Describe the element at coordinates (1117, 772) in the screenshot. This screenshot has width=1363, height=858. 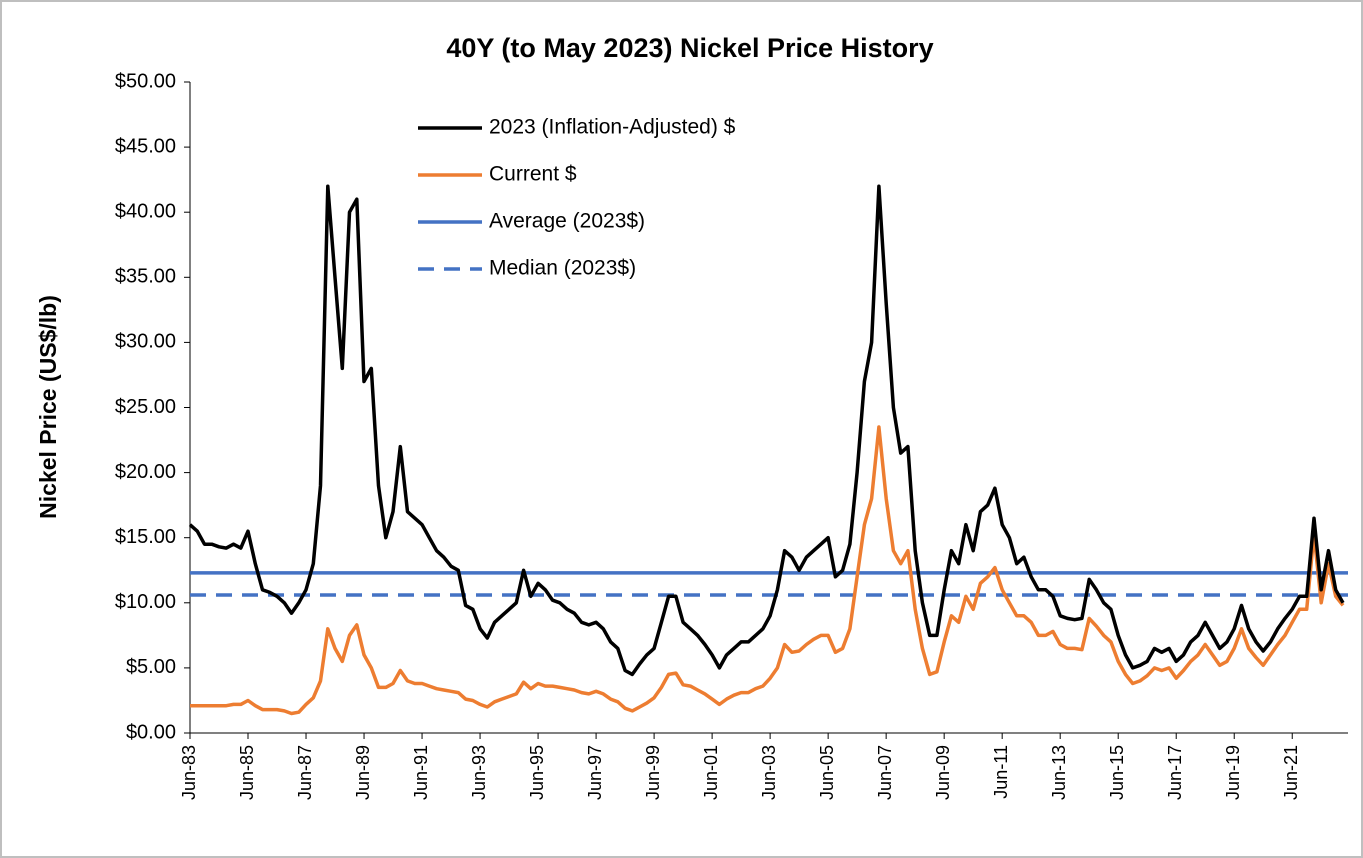
I see `x-tick-label: Jun-15` at that location.